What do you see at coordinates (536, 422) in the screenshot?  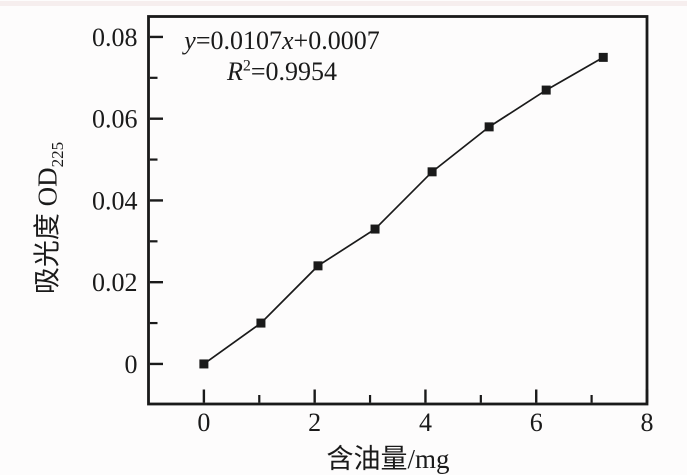 I see `x-tick-label: 6` at bounding box center [536, 422].